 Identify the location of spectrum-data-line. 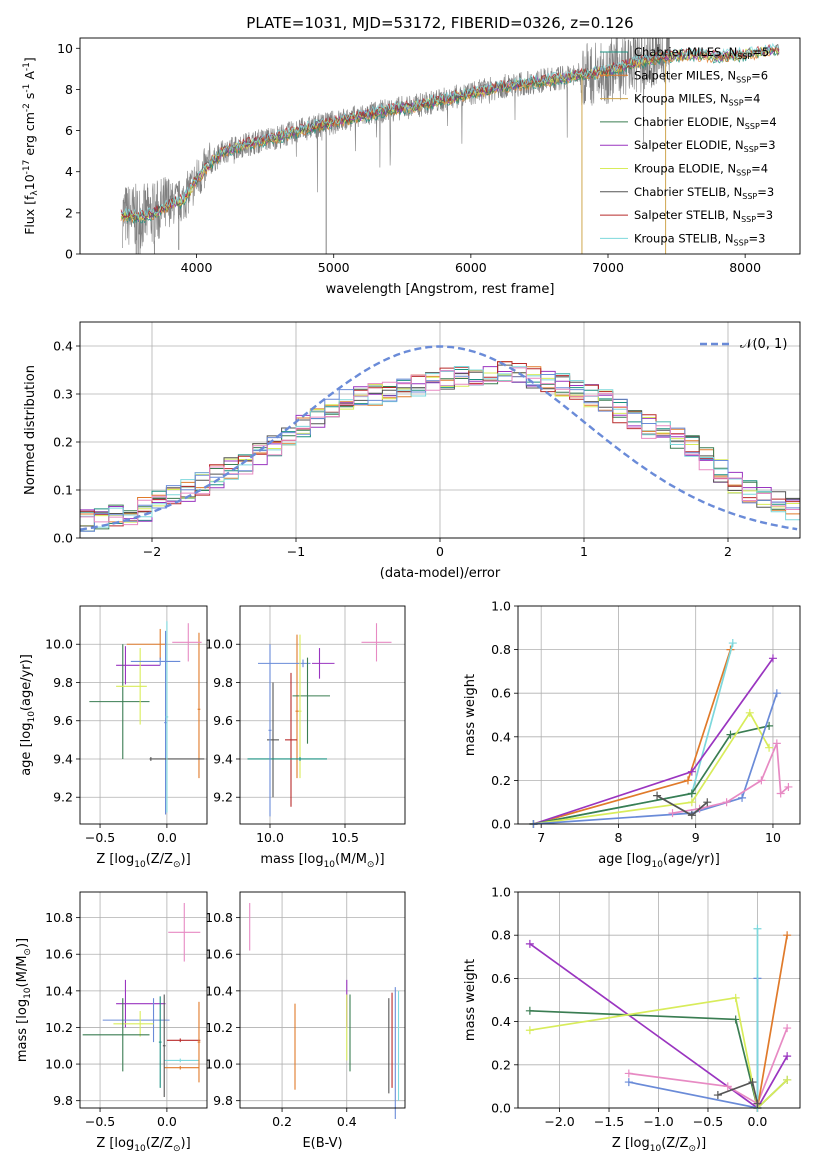
(396, 146).